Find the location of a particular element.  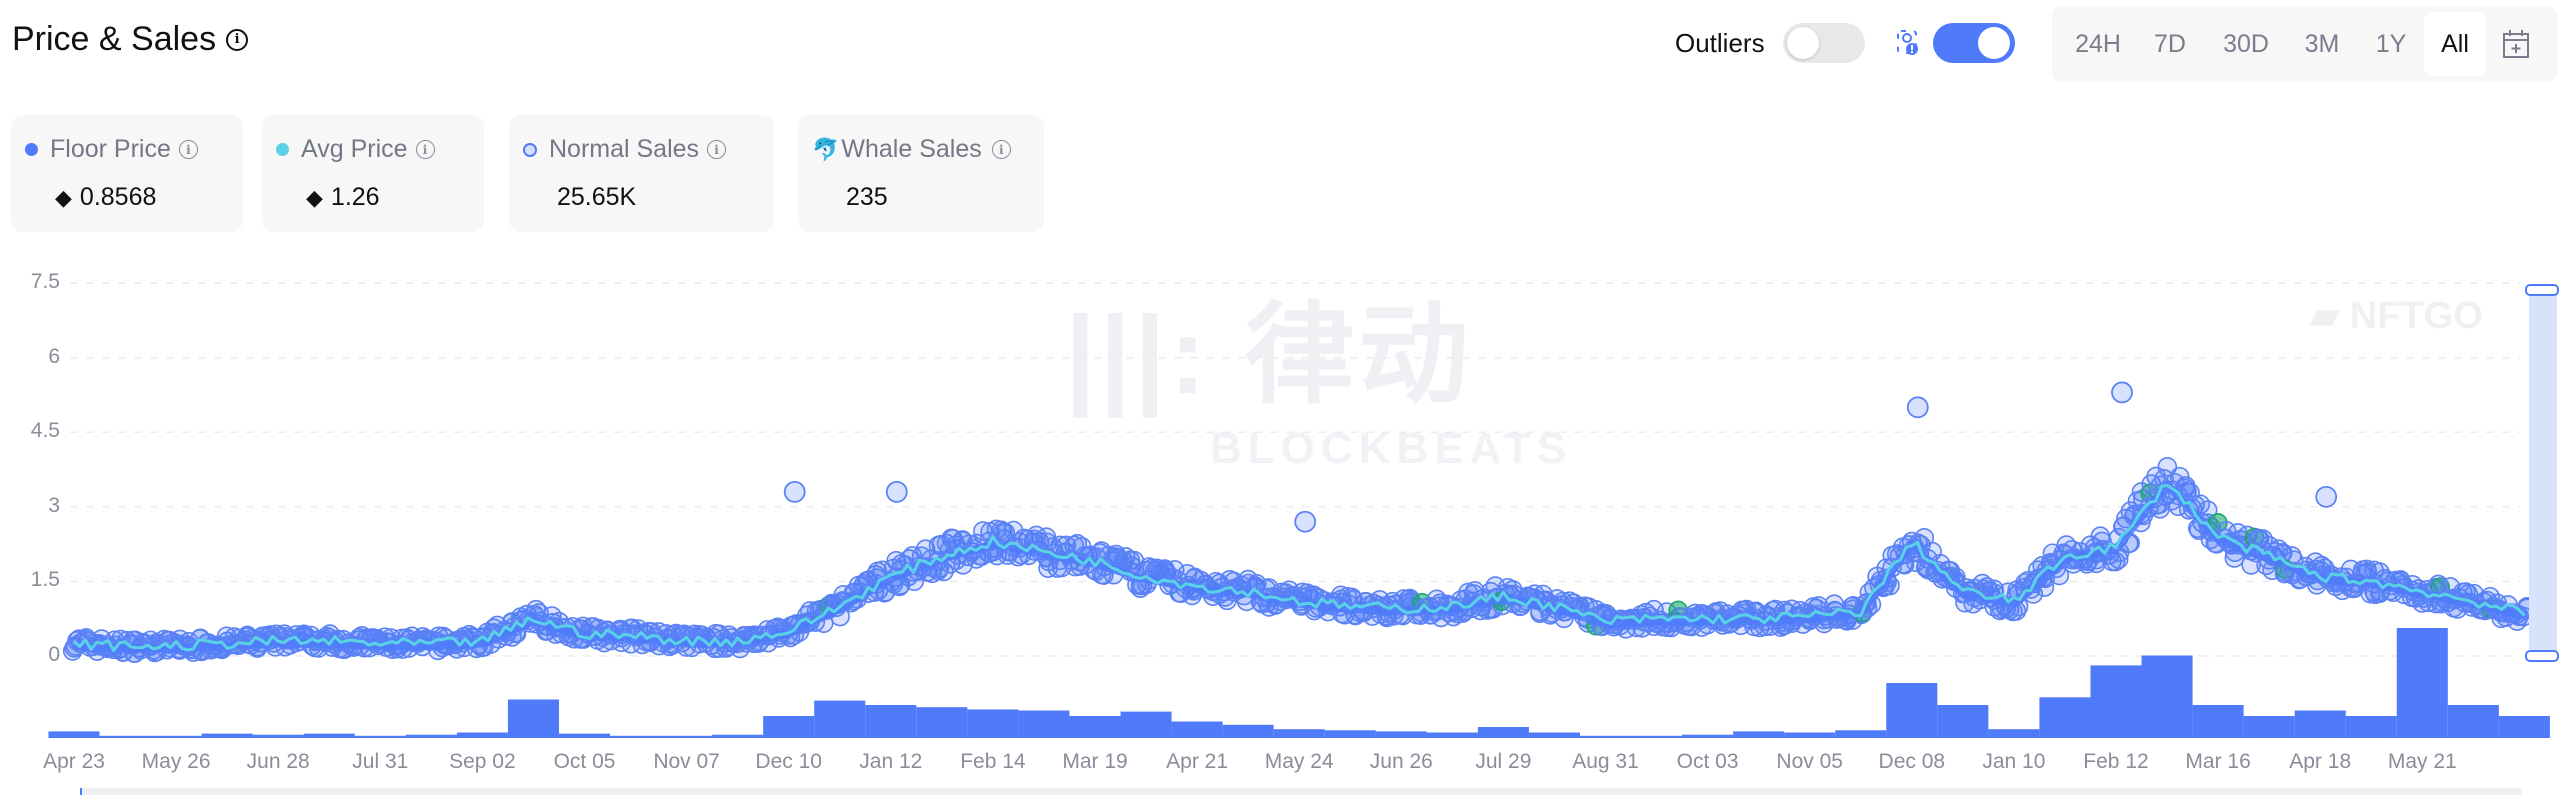

x-tick-label: Jun 28 is located at coordinates (278, 761).